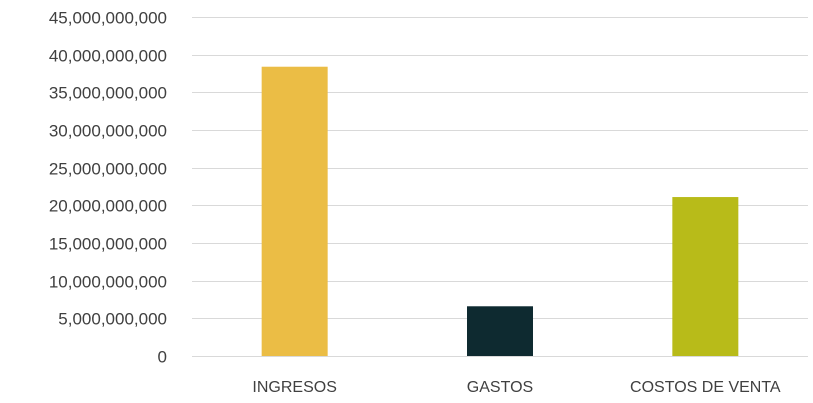 The image size is (813, 403). What do you see at coordinates (705, 387) in the screenshot?
I see `x-category-label: COSTOS DE VENTA` at bounding box center [705, 387].